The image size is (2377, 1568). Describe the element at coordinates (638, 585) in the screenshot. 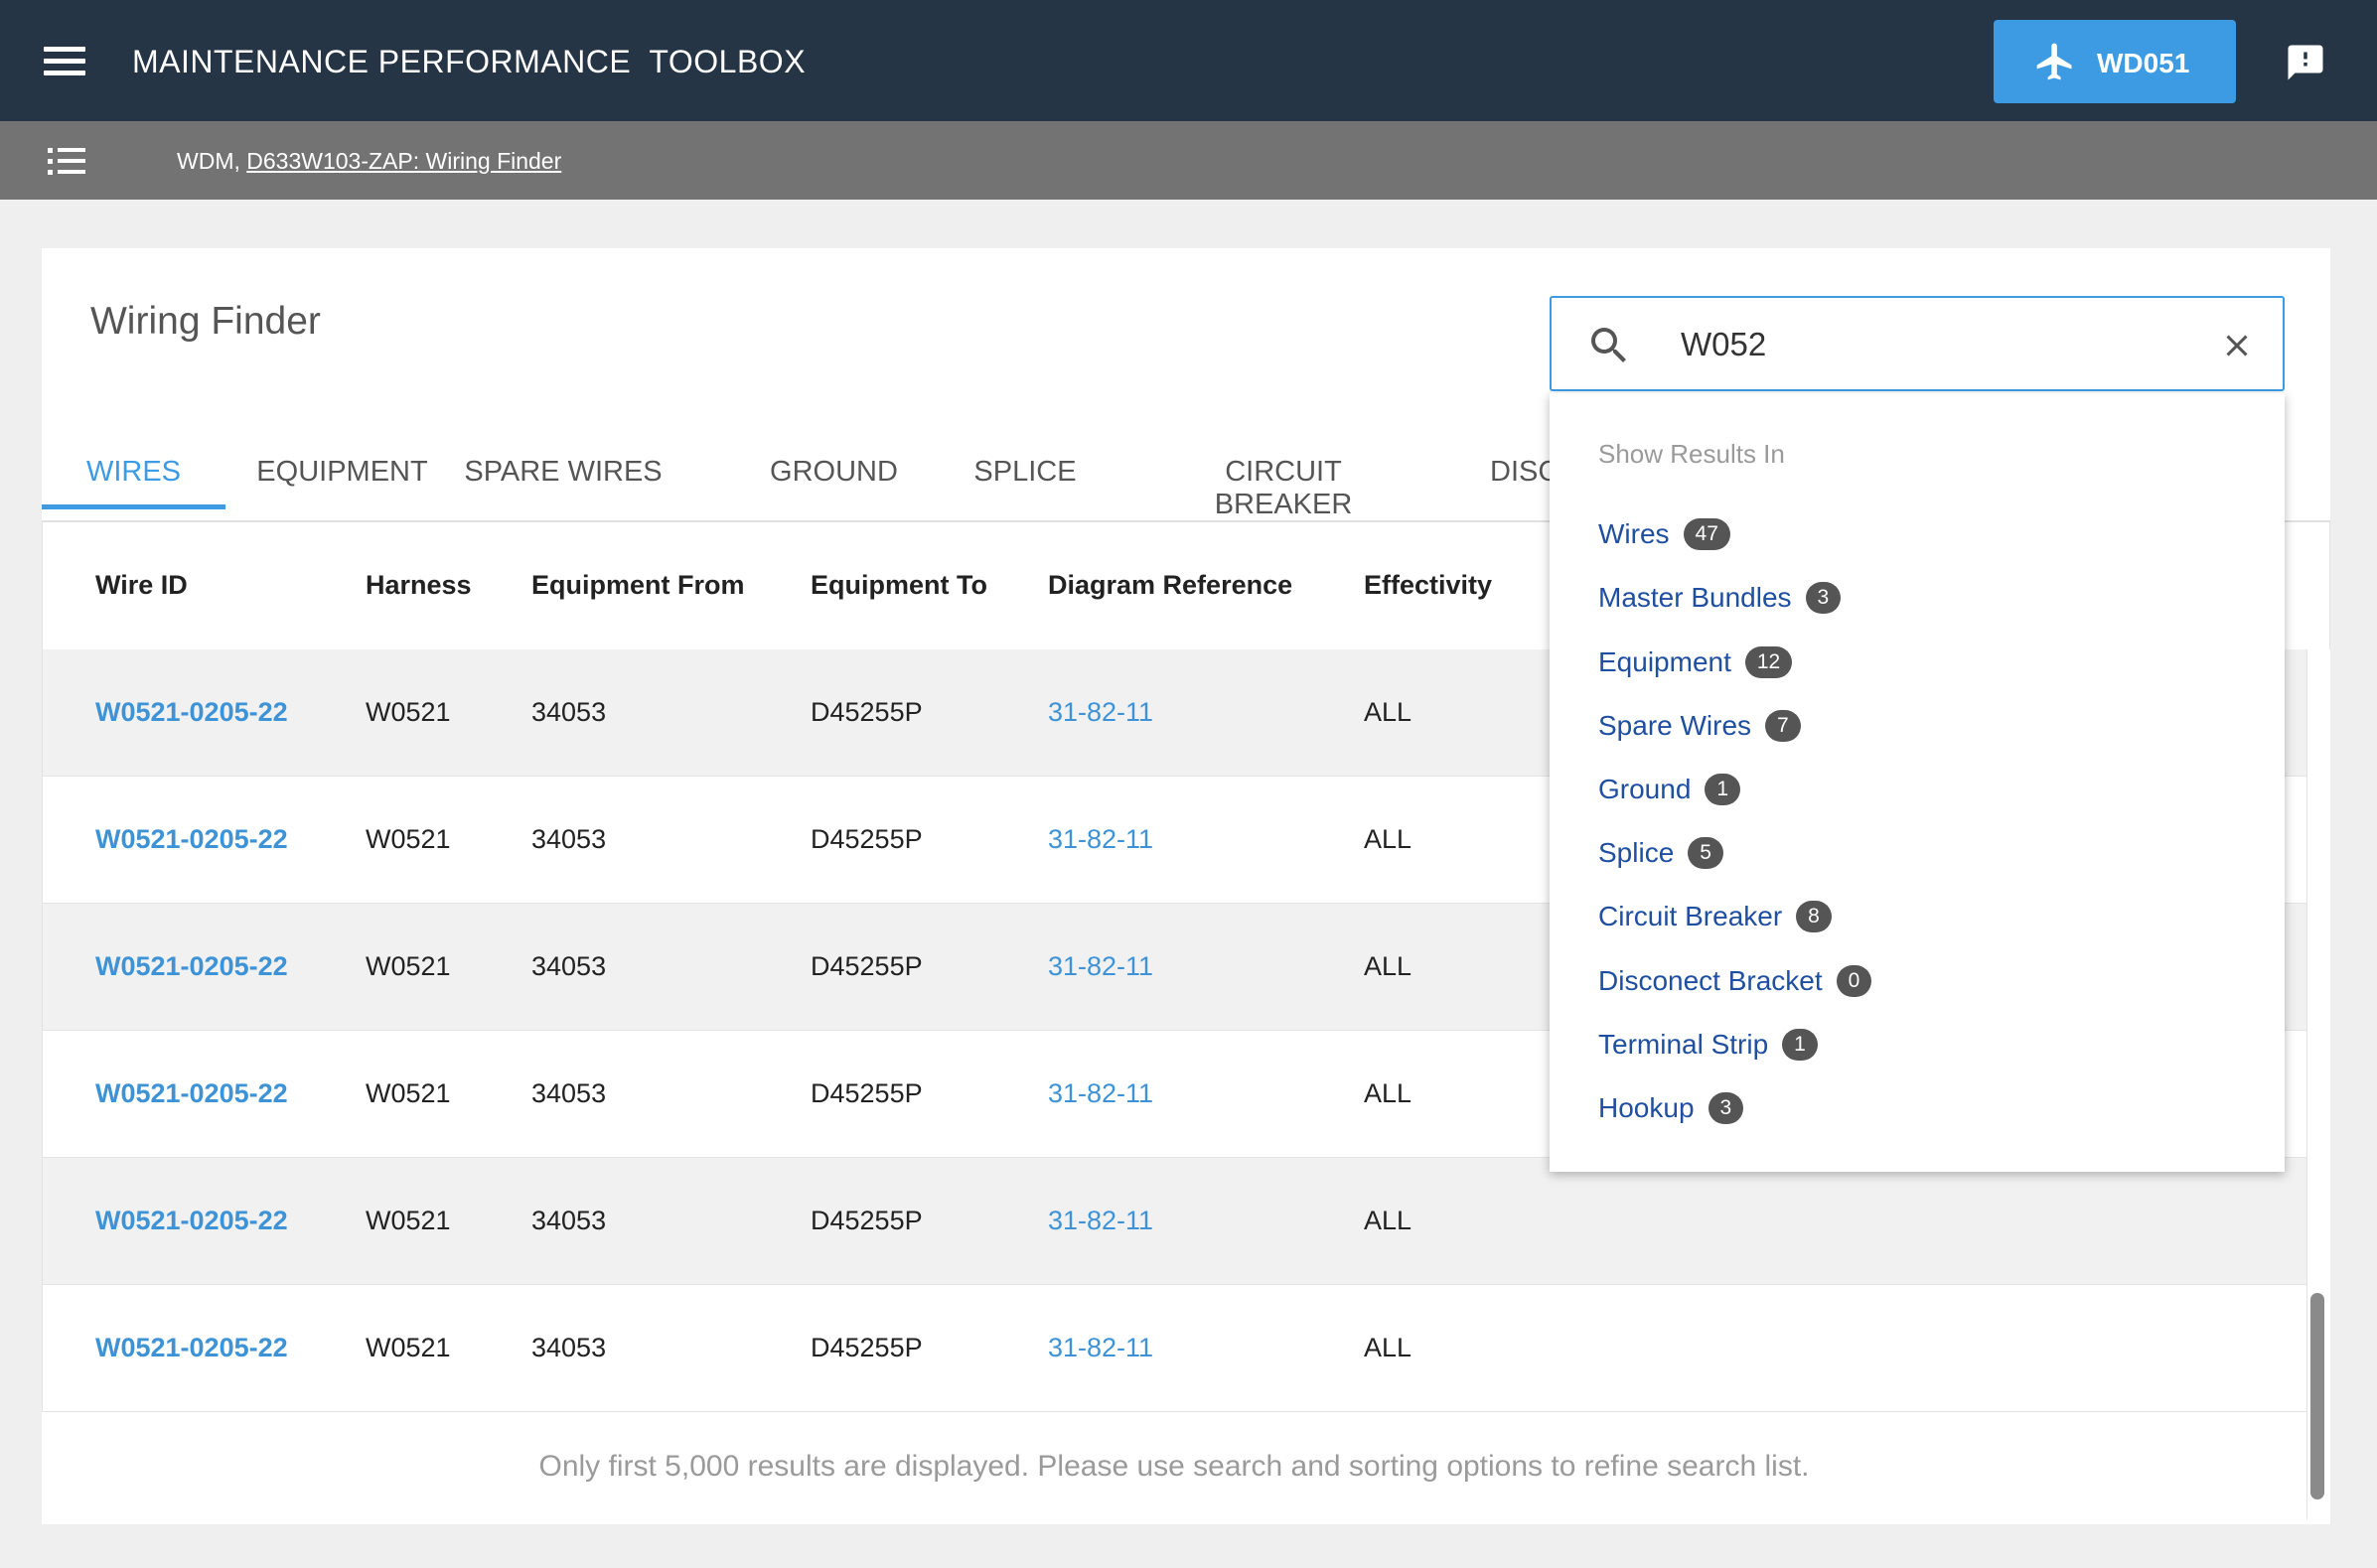

I see `column-header-equipment-from: Equipment From` at that location.